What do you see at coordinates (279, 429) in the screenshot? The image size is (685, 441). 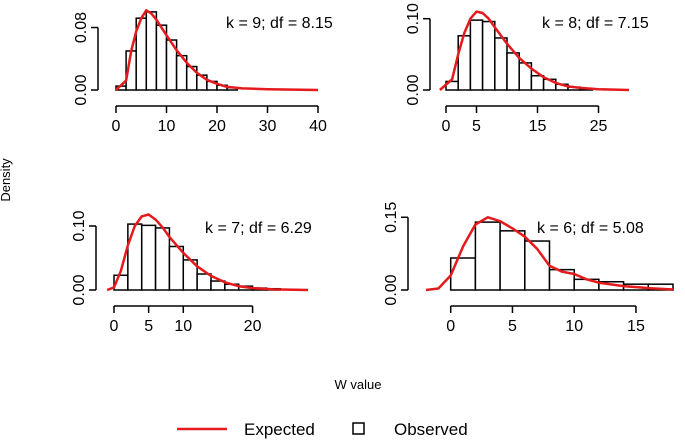 I see `legend-expected-label: Expected` at bounding box center [279, 429].